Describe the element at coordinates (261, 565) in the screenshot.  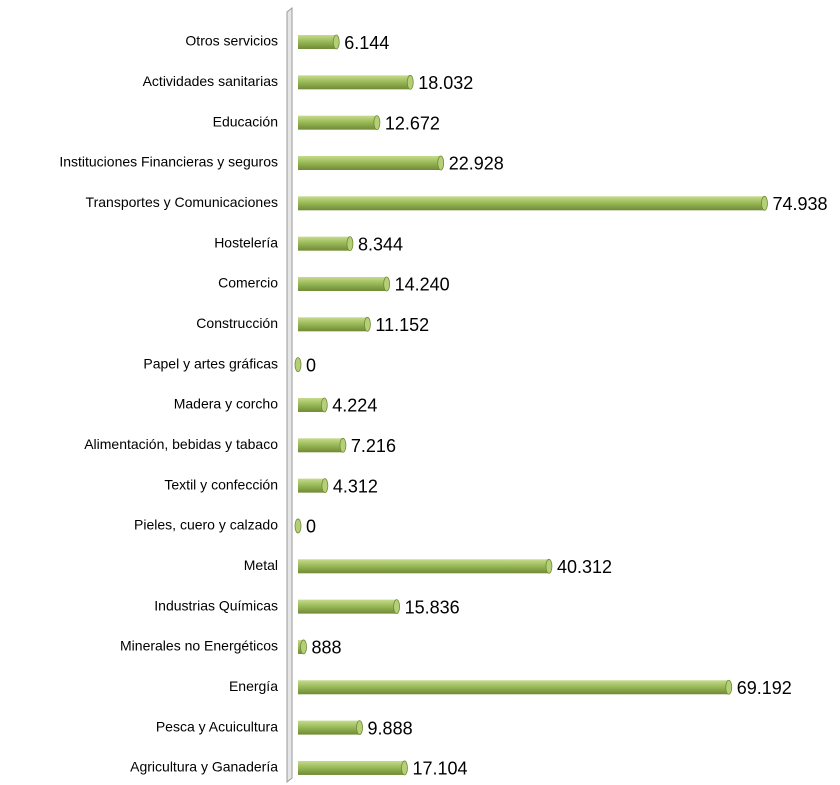
I see `category-label: Metal` at that location.